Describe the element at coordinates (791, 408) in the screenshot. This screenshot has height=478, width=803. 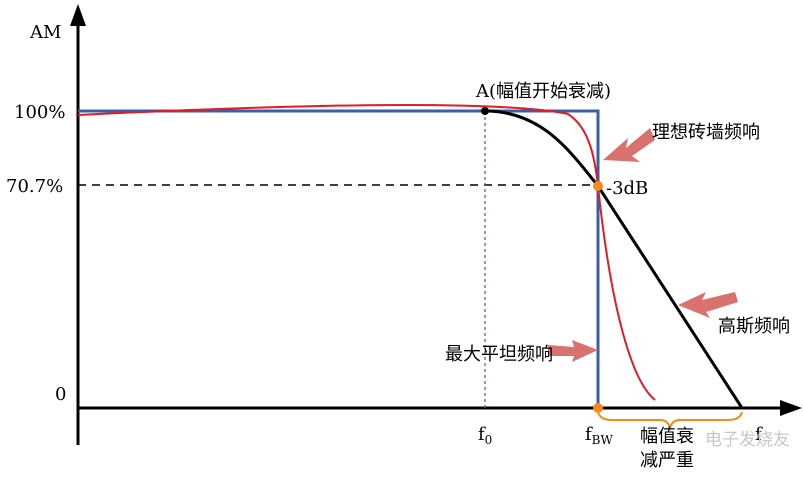
I see `x-axis-arrow` at that location.